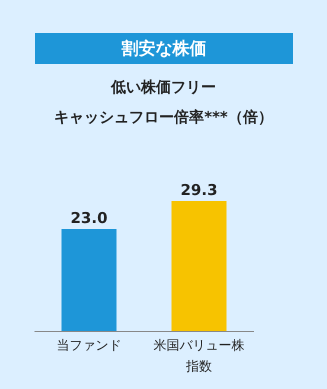  What do you see at coordinates (89, 346) in the screenshot?
I see `x-tick-label: 当ファンド` at bounding box center [89, 346].